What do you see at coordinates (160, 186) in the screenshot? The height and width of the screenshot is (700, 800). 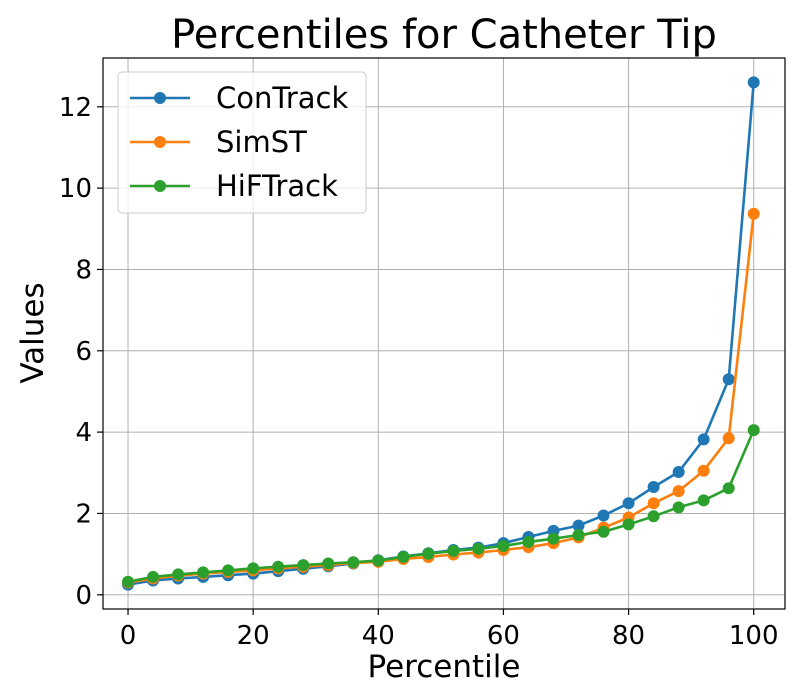 I see `legend-marker-hiftrack` at bounding box center [160, 186].